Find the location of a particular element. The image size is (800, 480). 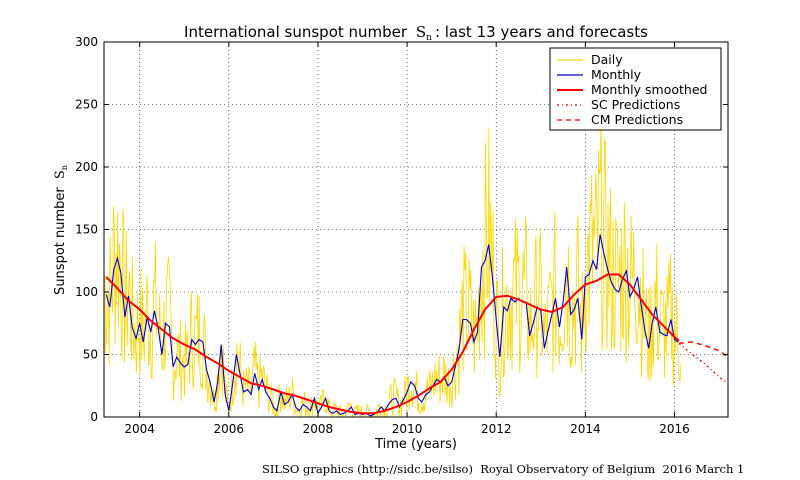

x-tick-label: 2004 is located at coordinates (139, 429).